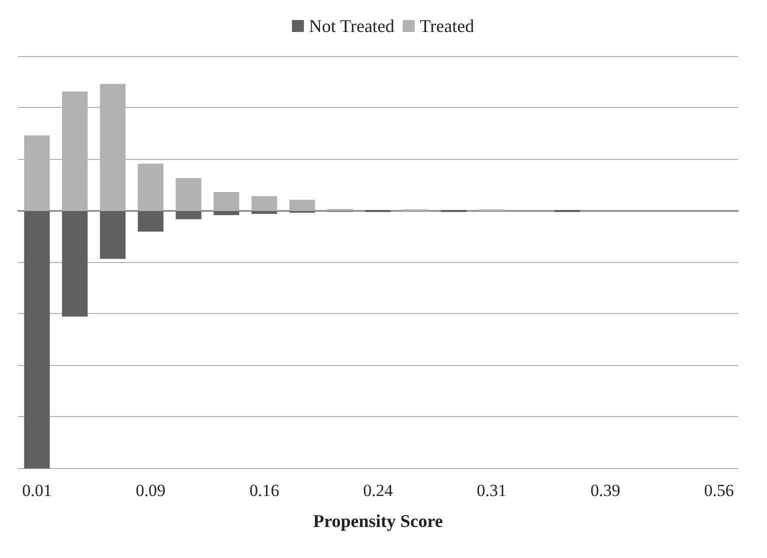  I want to click on x-tick-label: 0.01, so click(37, 490).